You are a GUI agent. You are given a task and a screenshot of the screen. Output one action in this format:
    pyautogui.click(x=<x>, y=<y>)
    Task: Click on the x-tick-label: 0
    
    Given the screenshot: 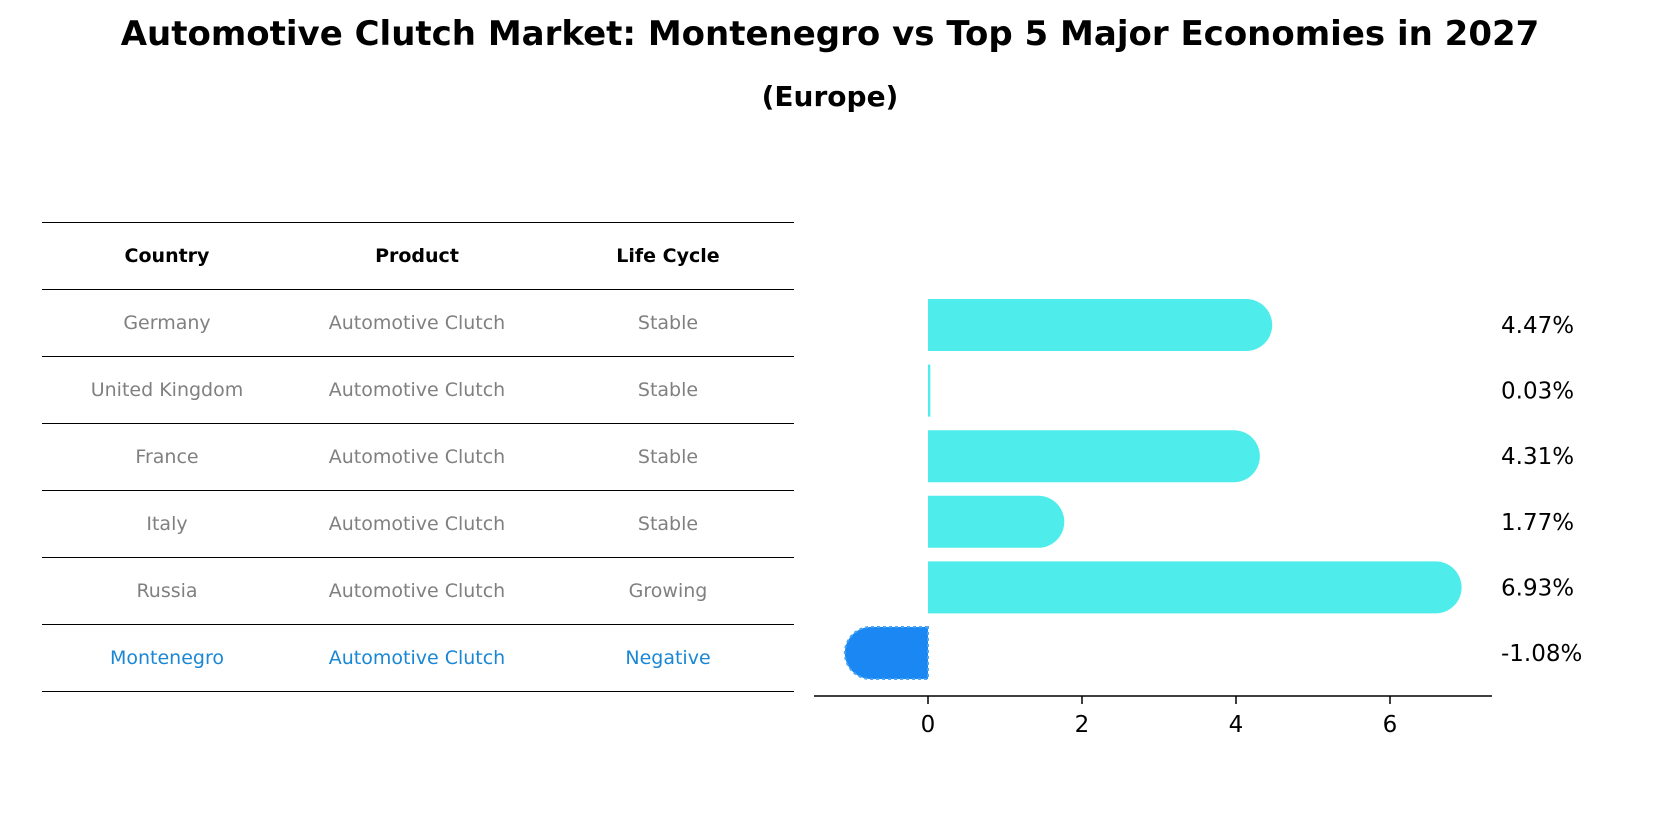 What is the action you would take?
    pyautogui.click(x=928, y=725)
    